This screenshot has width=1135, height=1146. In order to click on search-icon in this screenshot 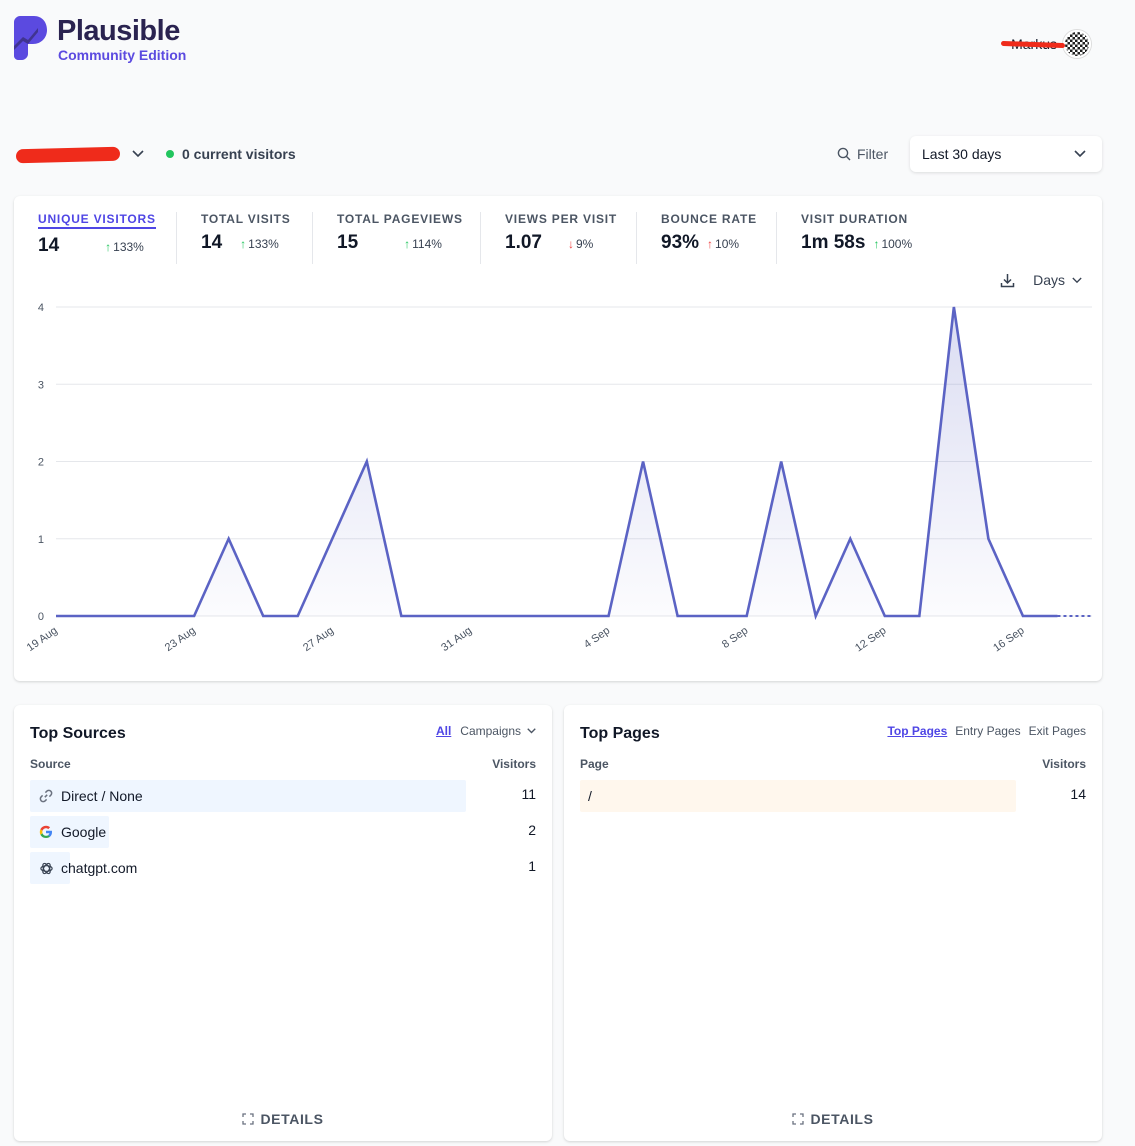, I will do `click(844, 154)`.